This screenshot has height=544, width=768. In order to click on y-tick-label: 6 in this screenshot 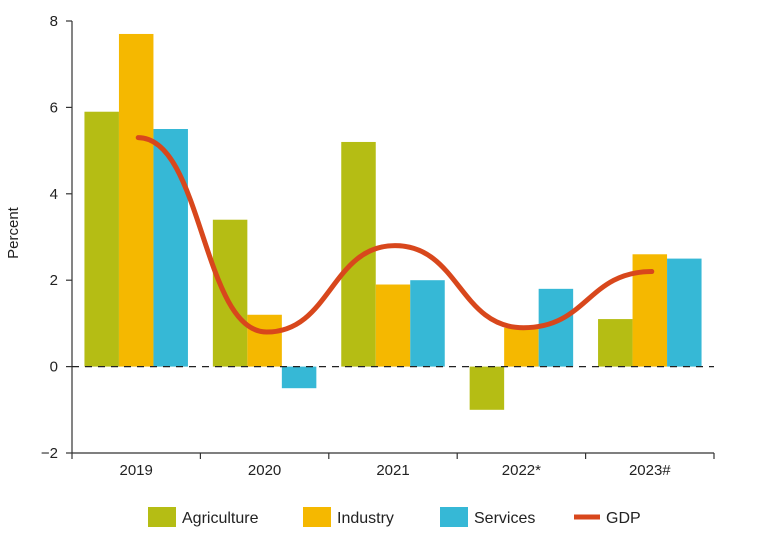, I will do `click(54, 107)`.